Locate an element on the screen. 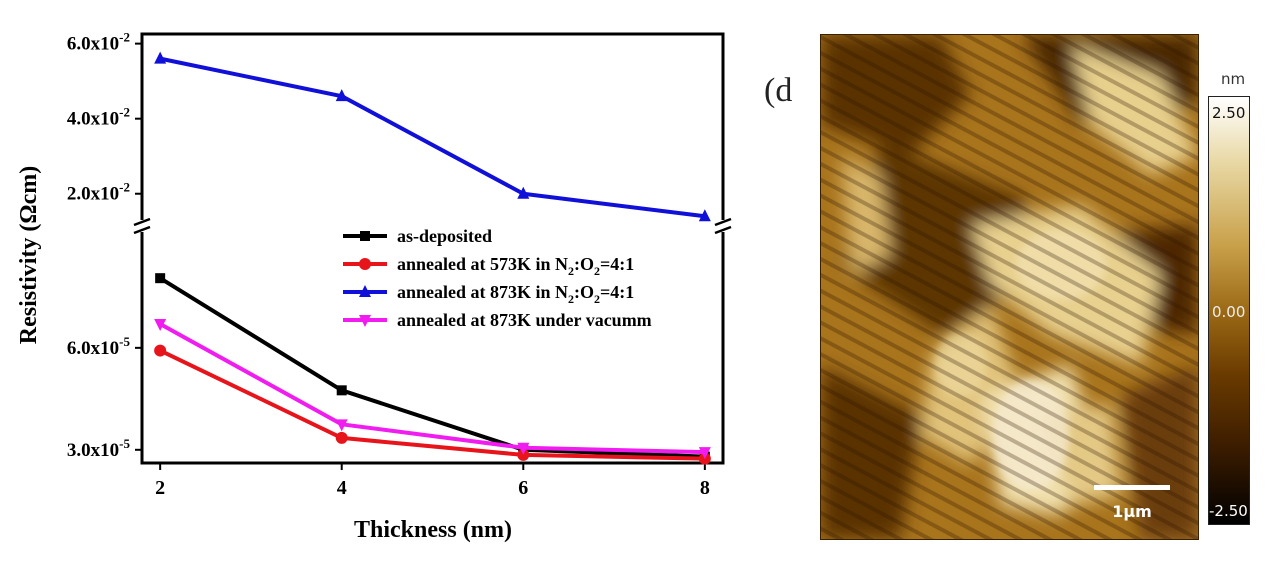 The width and height of the screenshot is (1280, 561). legend-label: annealed at 573K in N2:O2=4:1 is located at coordinates (515, 266).